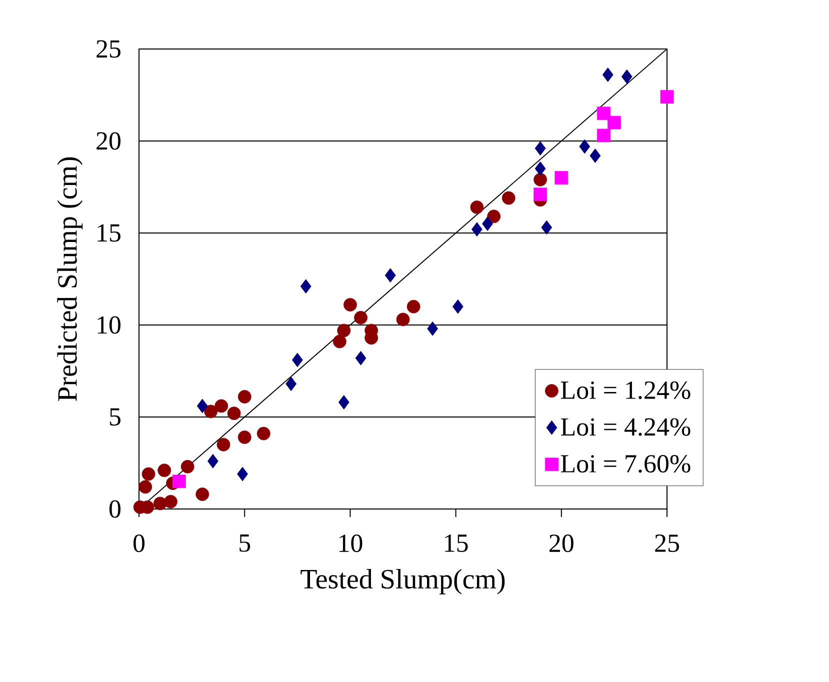 The height and width of the screenshot is (682, 829). Describe the element at coordinates (625, 463) in the screenshot. I see `legend-label: Loi = 7.60%` at that location.